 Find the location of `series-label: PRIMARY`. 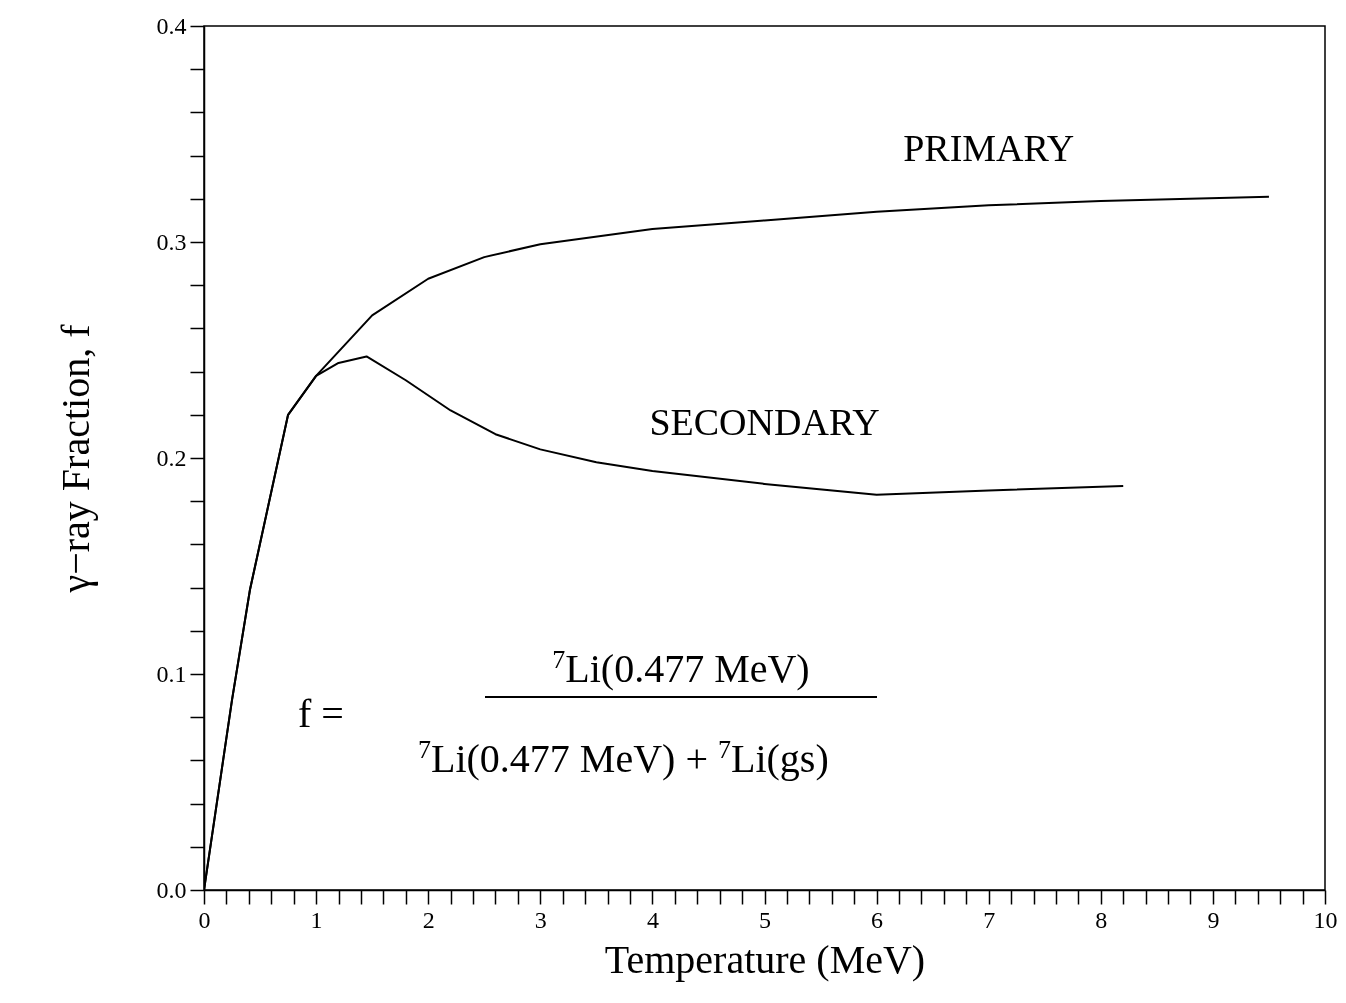

series-label: PRIMARY is located at coordinates (989, 148).